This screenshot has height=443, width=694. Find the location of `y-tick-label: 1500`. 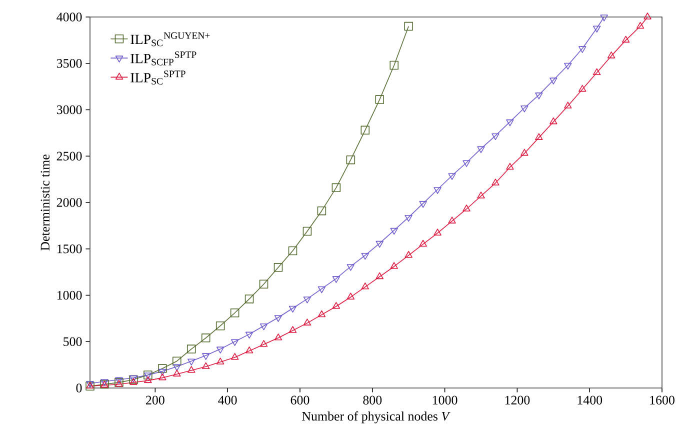

y-tick-label: 1500 is located at coordinates (69, 249).